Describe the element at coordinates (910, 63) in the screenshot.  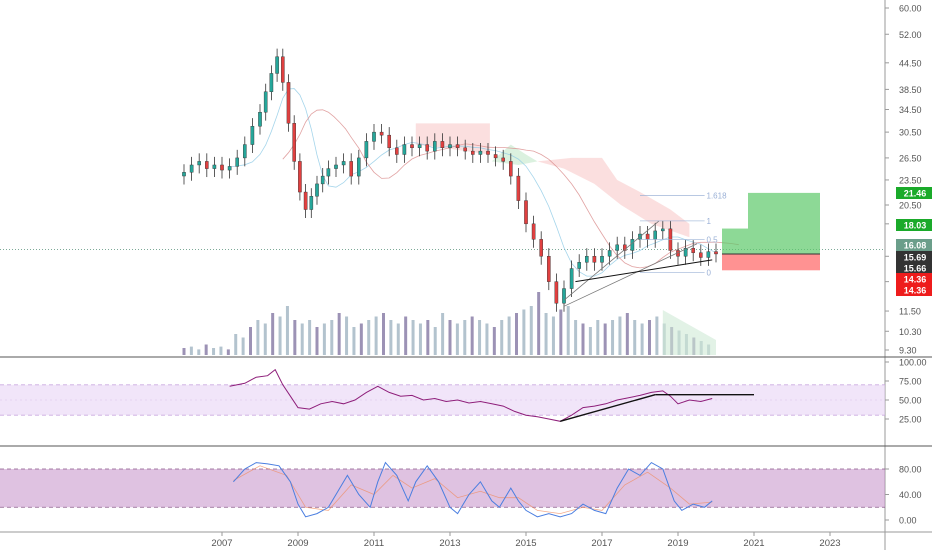
I see `price-tick-label: 44.50` at that location.